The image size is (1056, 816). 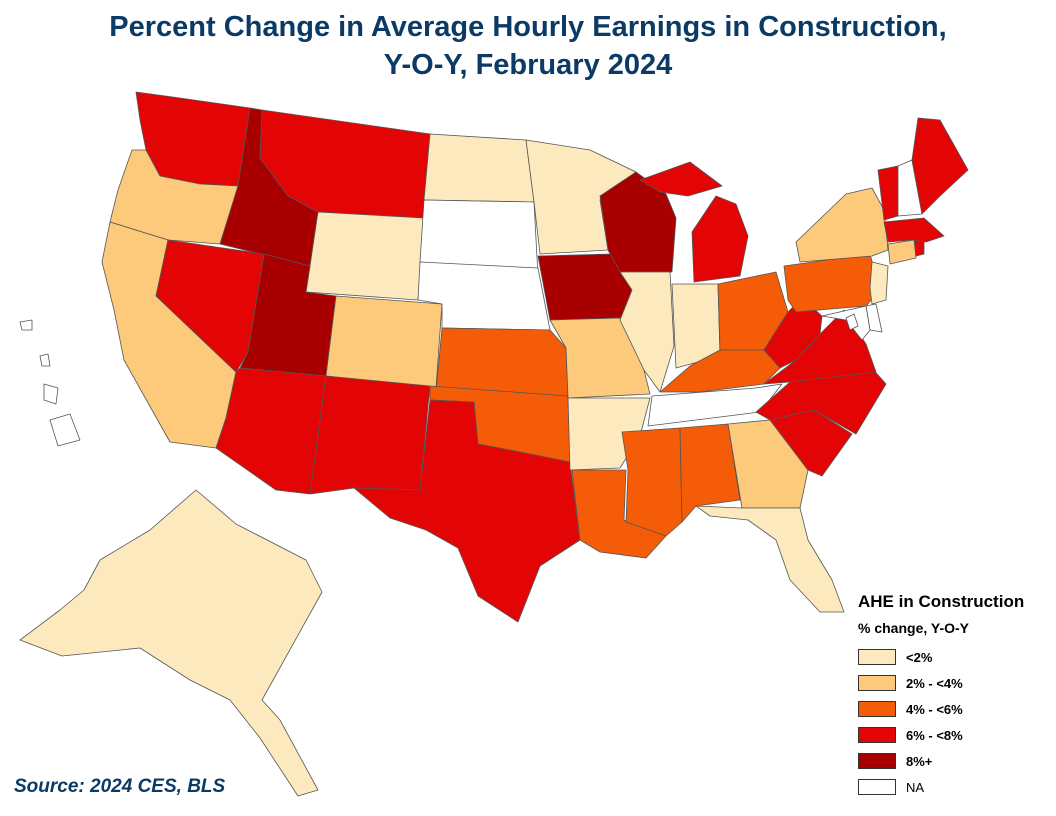 What do you see at coordinates (502, 362) in the screenshot?
I see `state-ks` at bounding box center [502, 362].